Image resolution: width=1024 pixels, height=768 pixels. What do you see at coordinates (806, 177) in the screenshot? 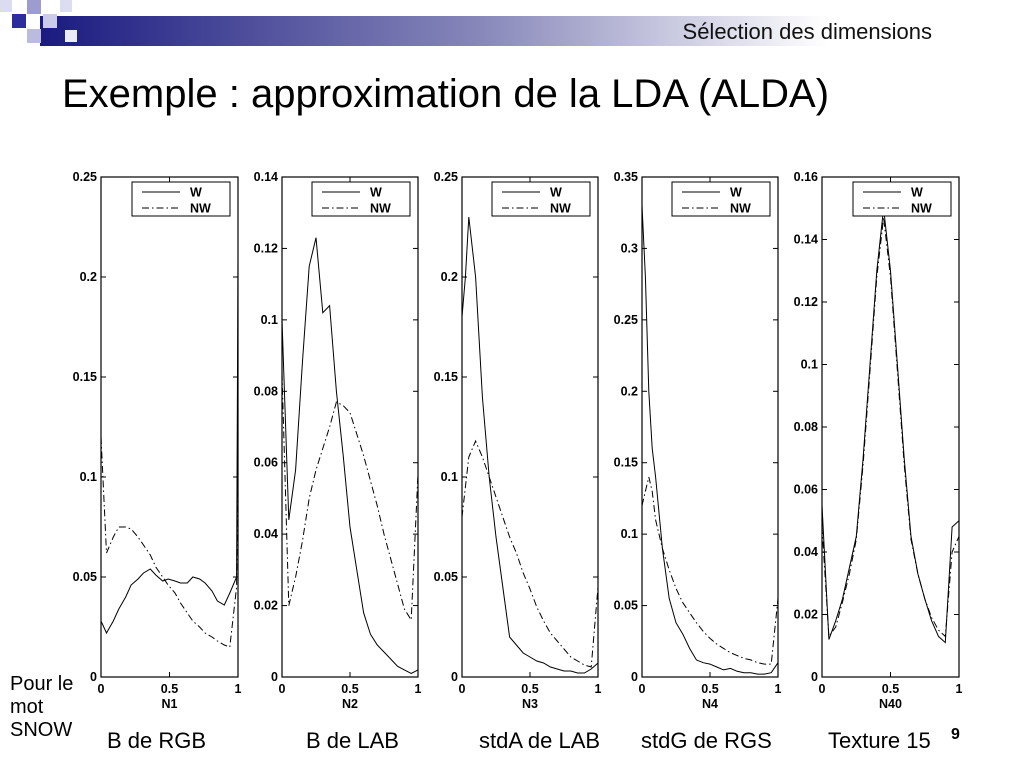
I see `y-tick-label: 0.16` at bounding box center [806, 177].